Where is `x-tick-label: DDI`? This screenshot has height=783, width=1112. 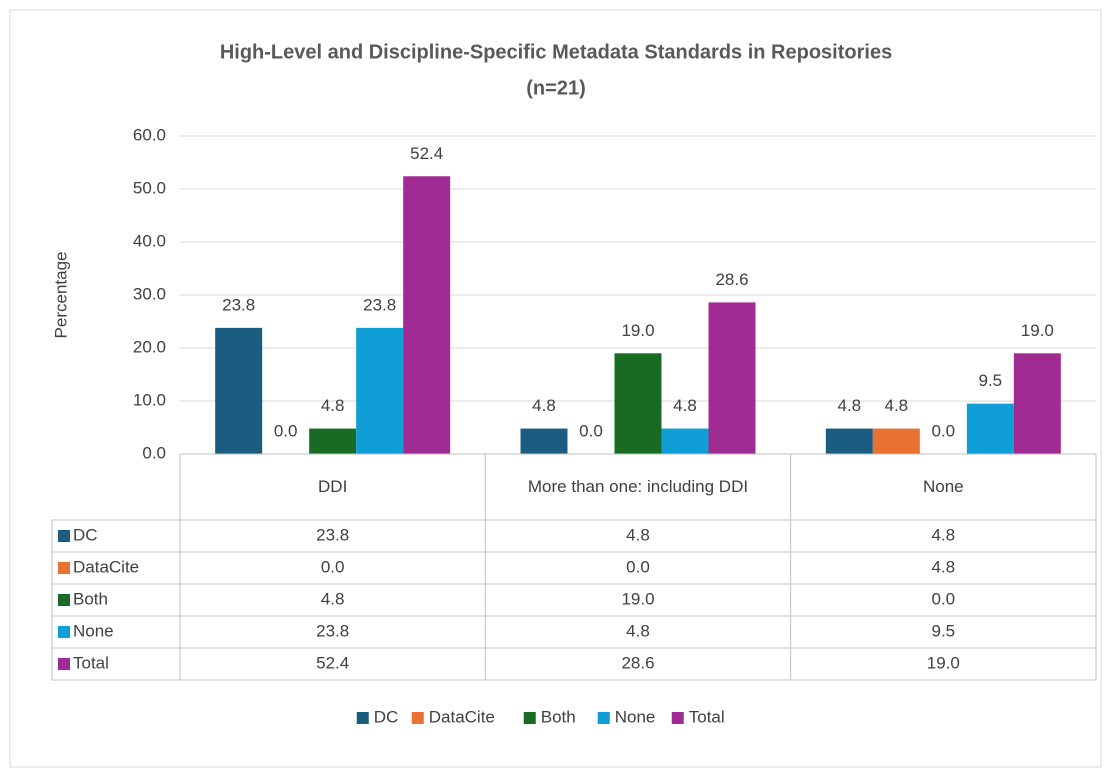
x-tick-label: DDI is located at coordinates (333, 486).